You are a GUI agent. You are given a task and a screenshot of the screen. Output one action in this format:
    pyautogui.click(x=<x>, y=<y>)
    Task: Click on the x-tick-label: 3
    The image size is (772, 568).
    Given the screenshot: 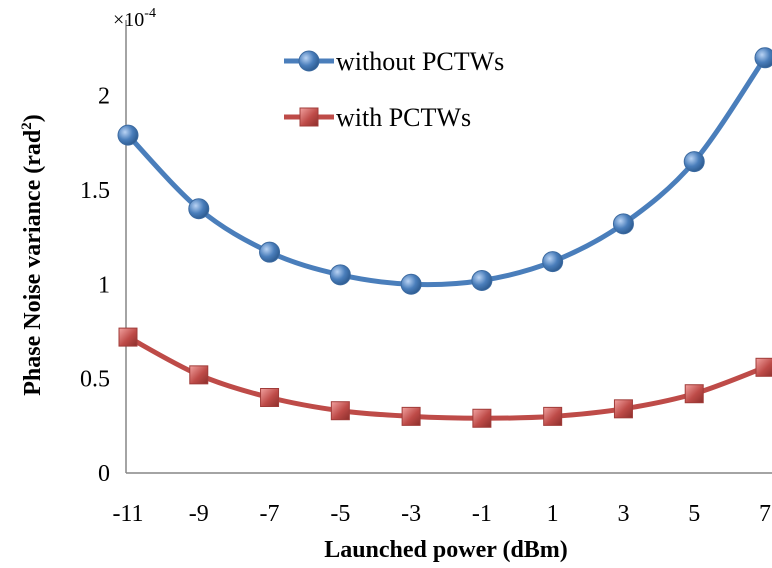 What is the action you would take?
    pyautogui.click(x=623, y=514)
    